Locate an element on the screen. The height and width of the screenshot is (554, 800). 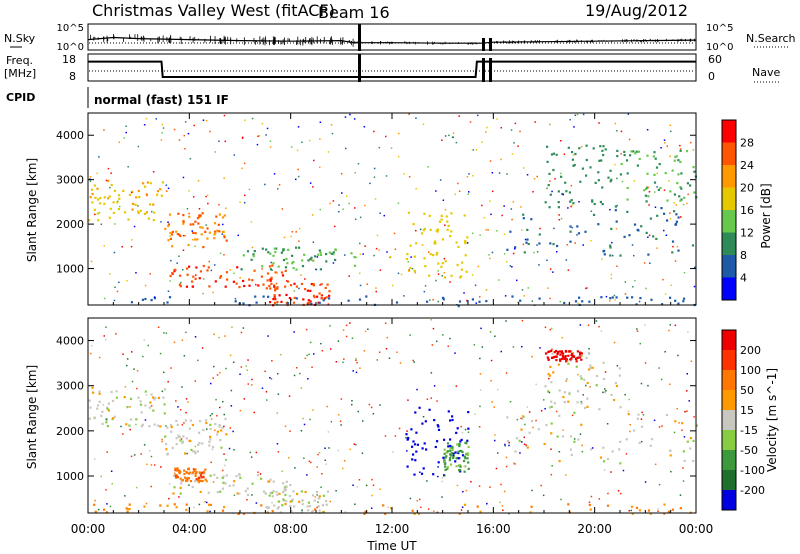
power-colorbar-frame is located at coordinates (729, 210).